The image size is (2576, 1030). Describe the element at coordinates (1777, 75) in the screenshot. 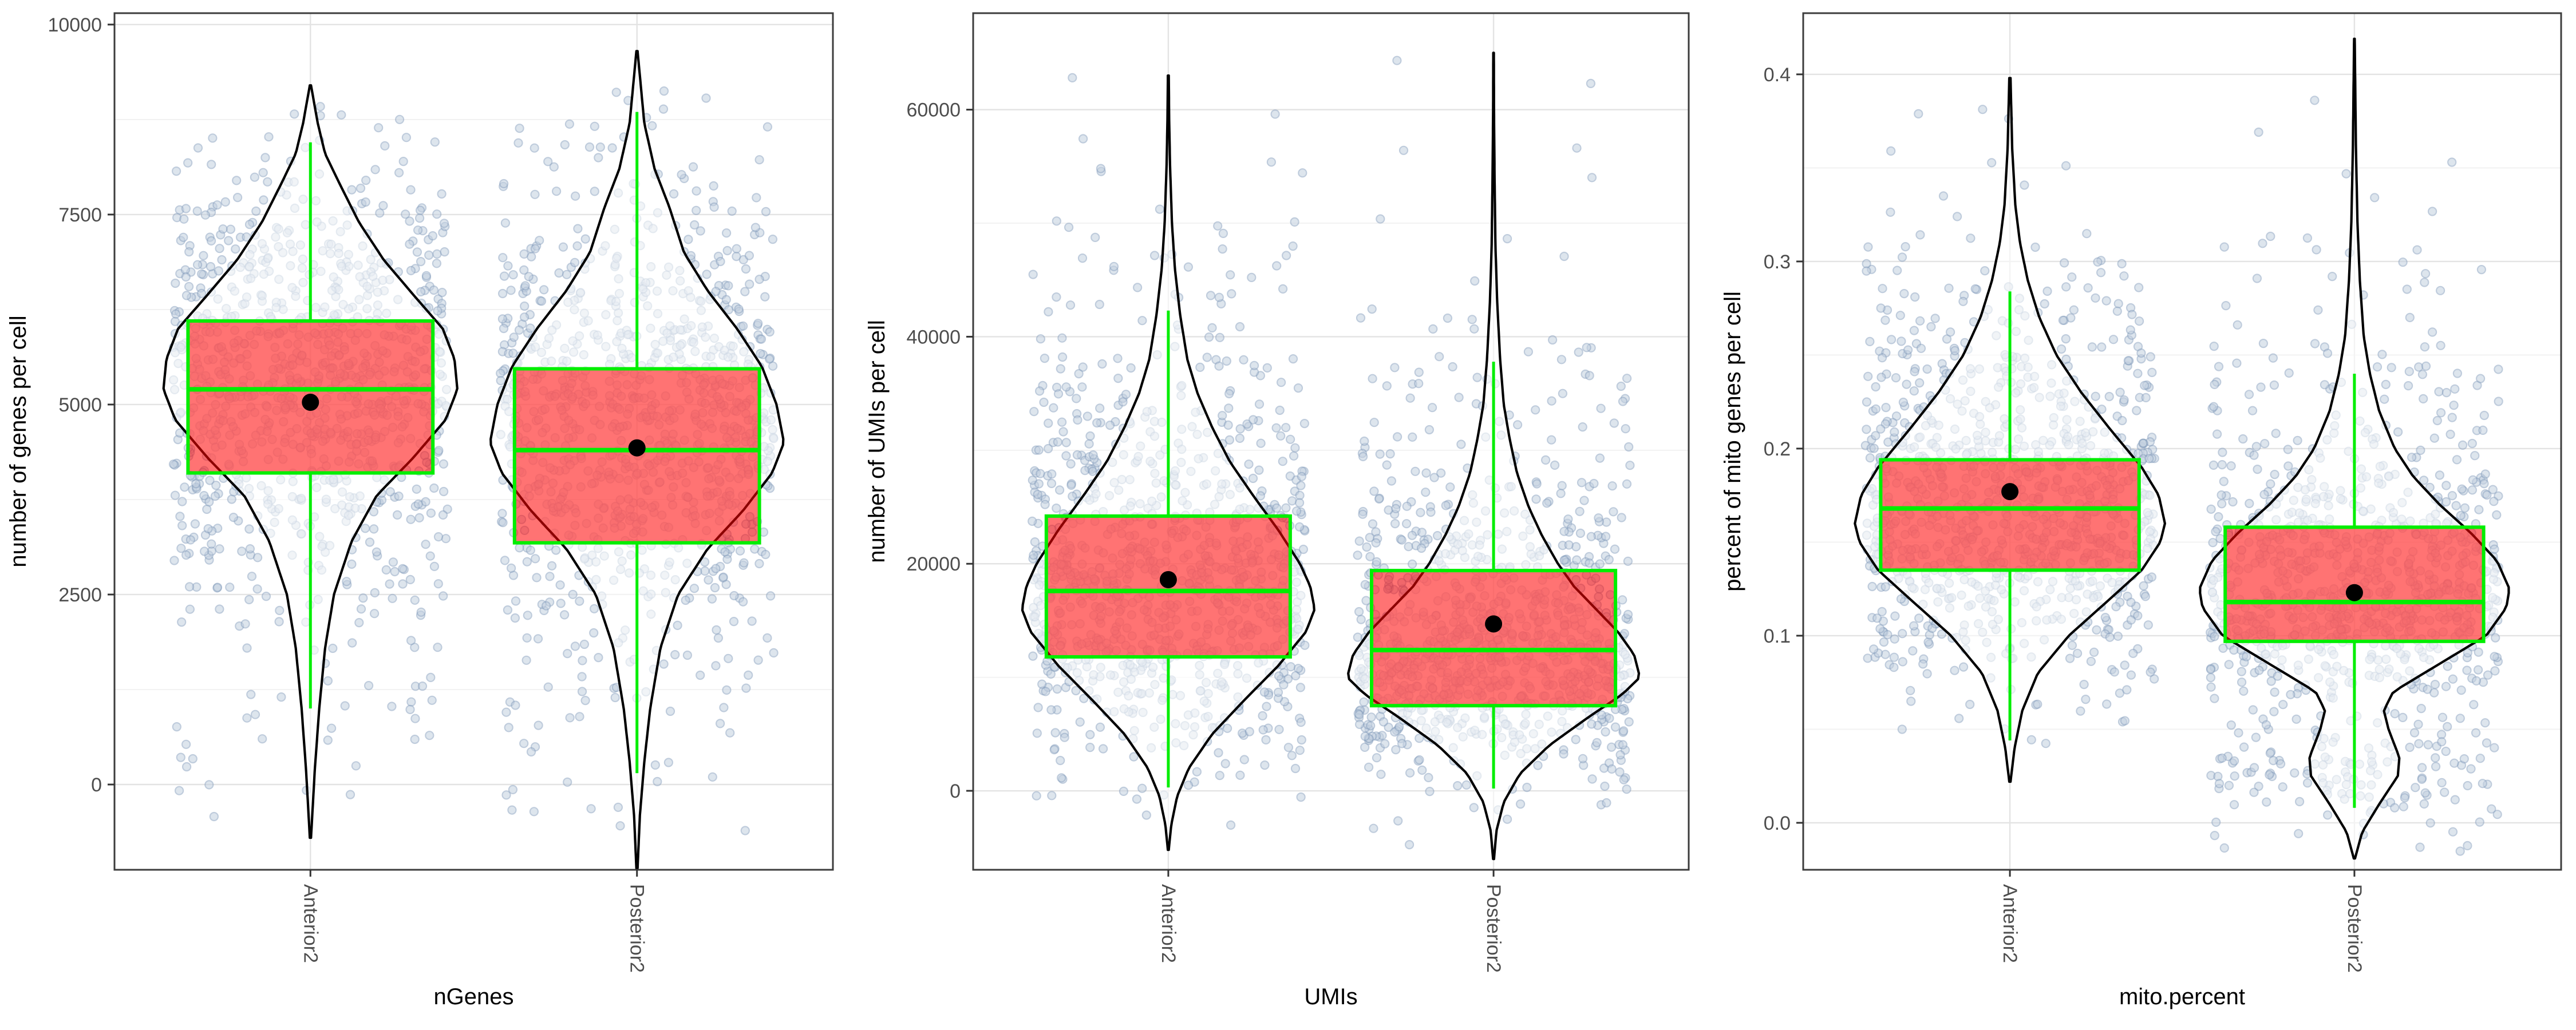

I see `y-tick-label: 0.4` at that location.